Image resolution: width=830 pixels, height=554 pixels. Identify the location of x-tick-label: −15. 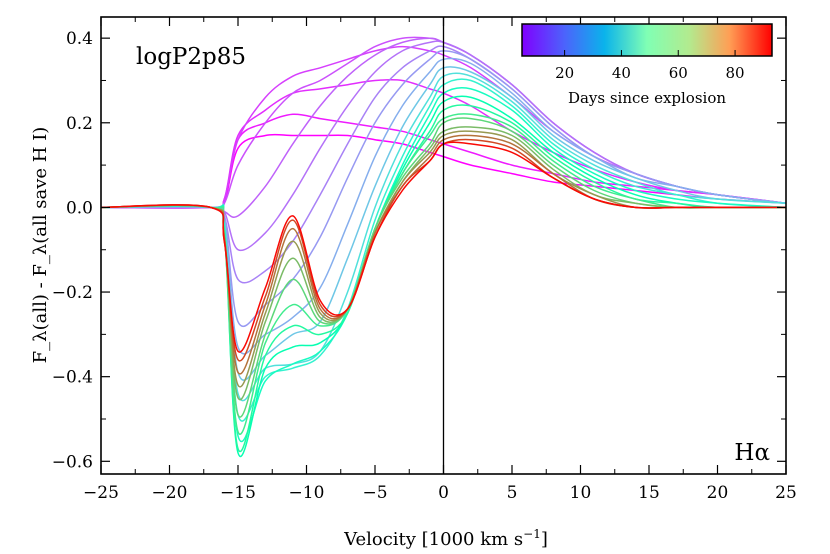
(238, 493).